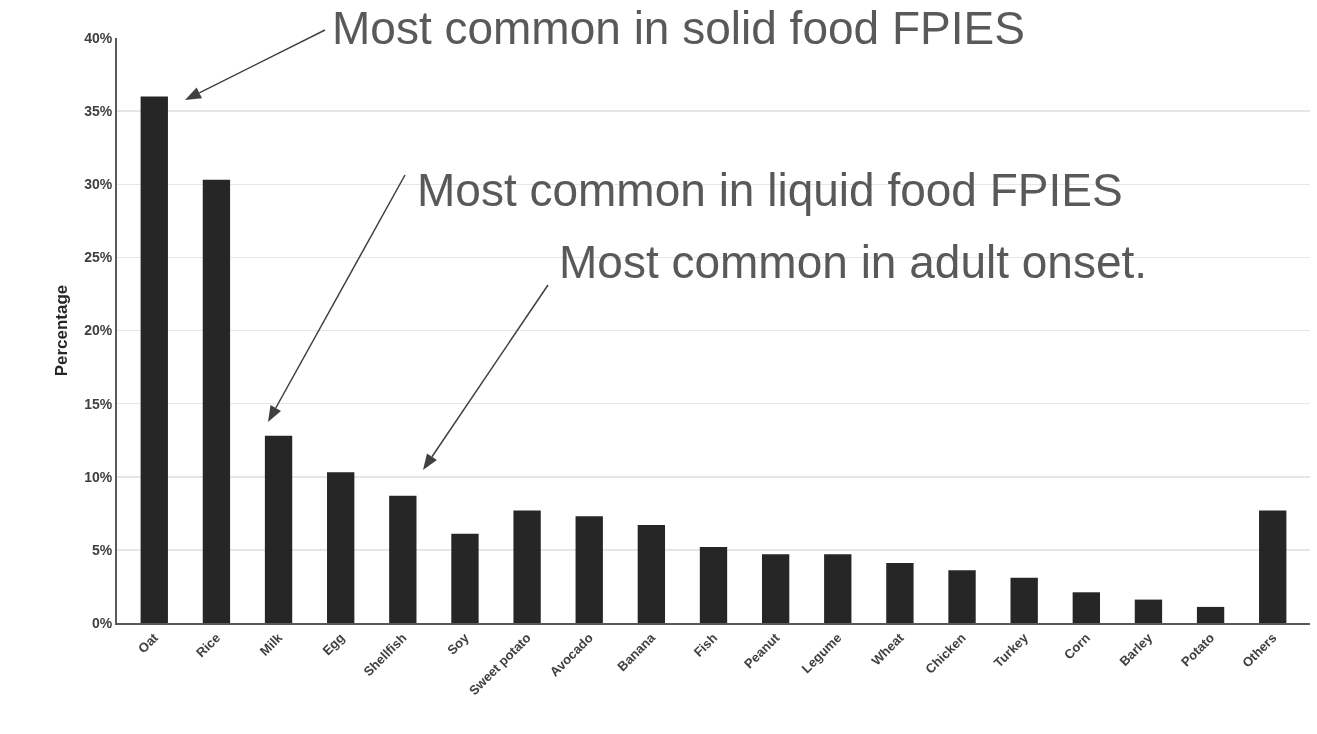 This screenshot has height=734, width=1317. Describe the element at coordinates (148, 643) in the screenshot. I see `x-tick-label: Oat` at that location.